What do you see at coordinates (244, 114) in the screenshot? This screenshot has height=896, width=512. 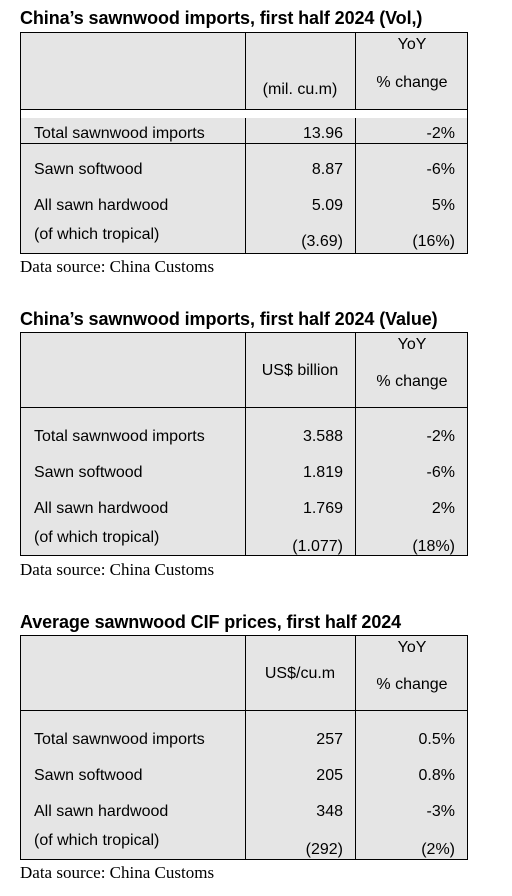 I see `row-spacer` at bounding box center [244, 114].